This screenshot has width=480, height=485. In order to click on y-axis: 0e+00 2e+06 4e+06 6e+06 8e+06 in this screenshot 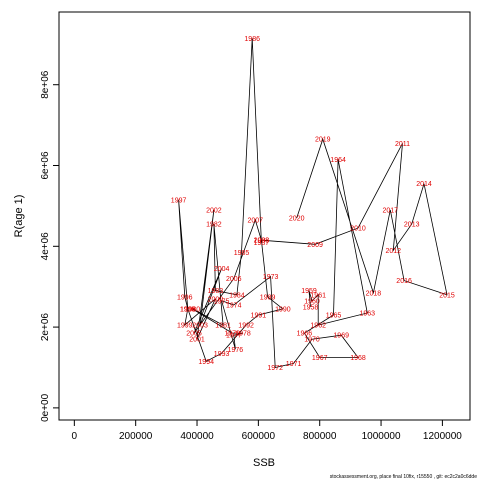, I will do `click(49, 246)`.